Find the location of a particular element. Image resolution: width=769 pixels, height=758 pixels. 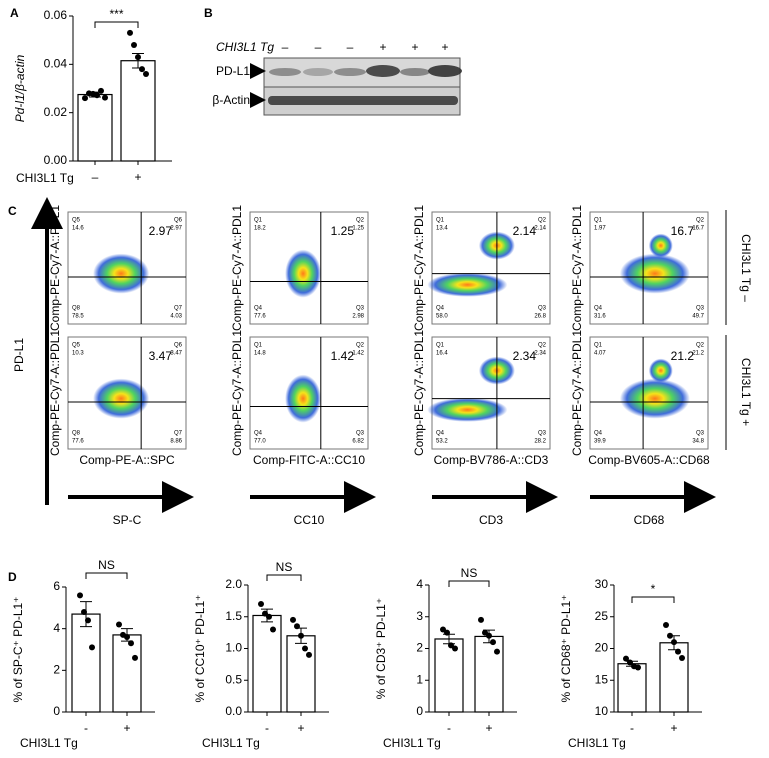

marker-label: CD3 is located at coordinates (491, 520).